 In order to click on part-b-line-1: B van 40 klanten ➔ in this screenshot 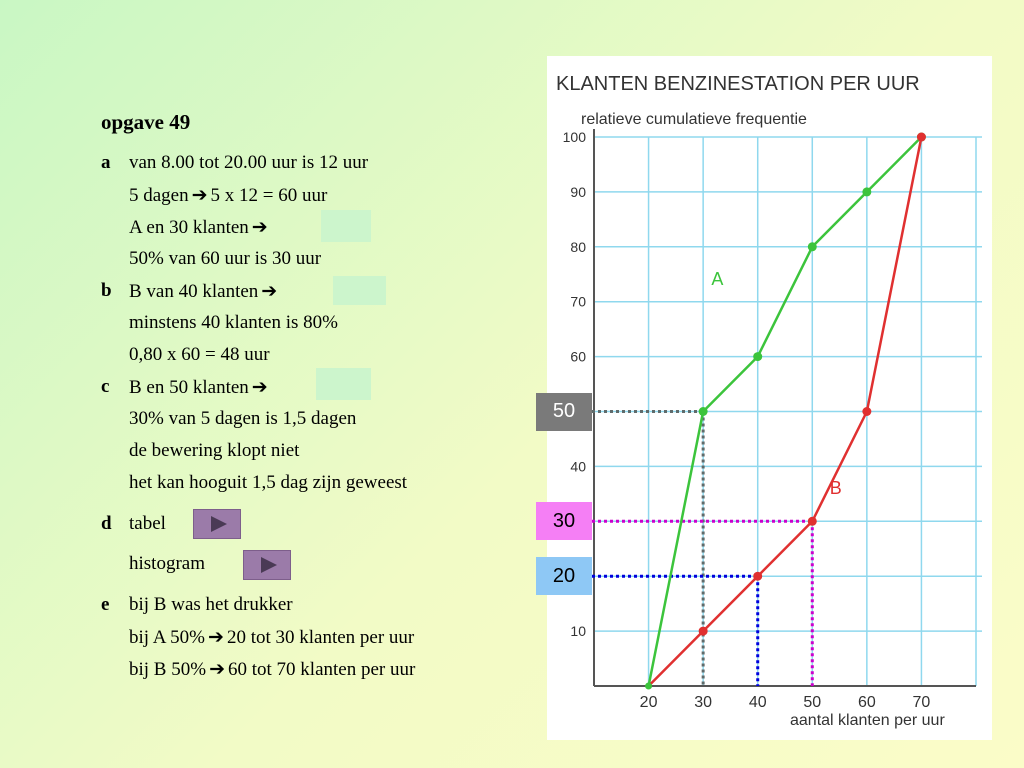, I will do `click(204, 291)`.